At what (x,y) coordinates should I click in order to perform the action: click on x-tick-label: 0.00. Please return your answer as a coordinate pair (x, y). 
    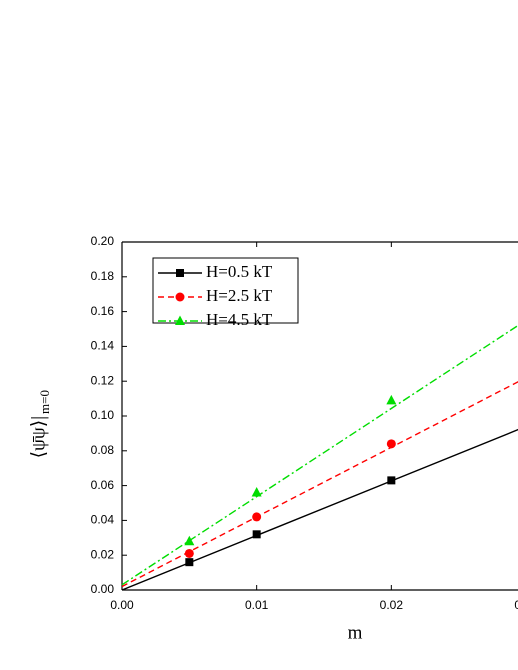
    Looking at the image, I should click on (122, 605).